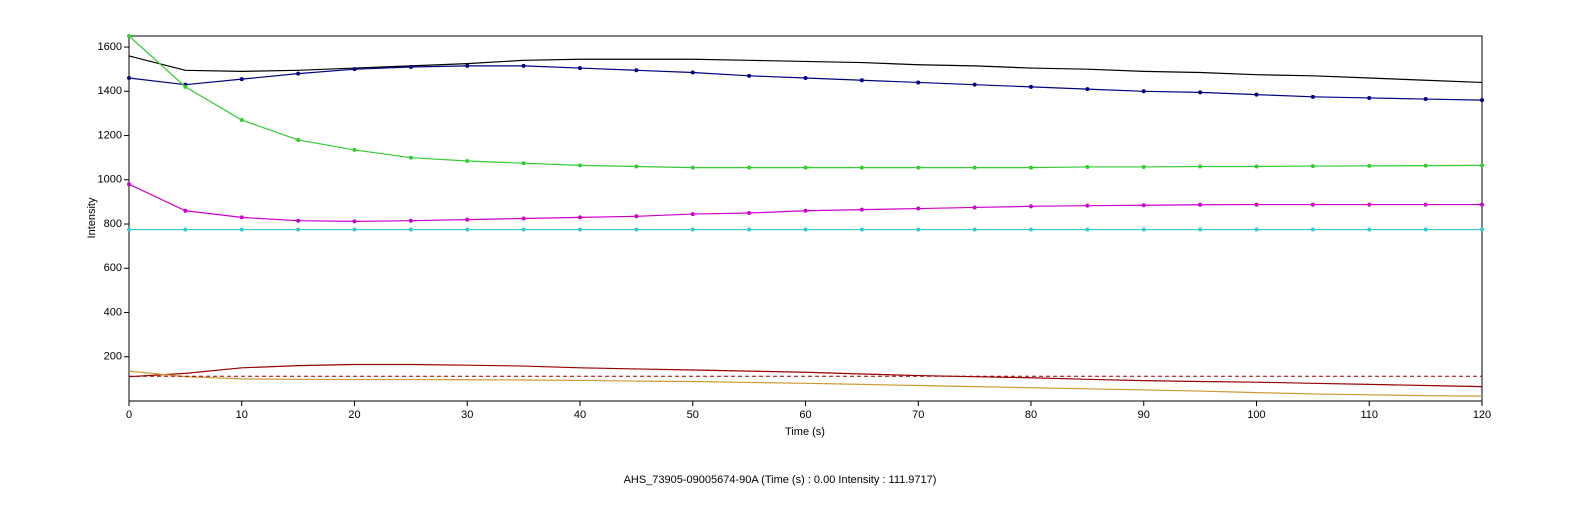 Image resolution: width=1590 pixels, height=509 pixels. What do you see at coordinates (467, 415) in the screenshot?
I see `x-tick-label: 30` at bounding box center [467, 415].